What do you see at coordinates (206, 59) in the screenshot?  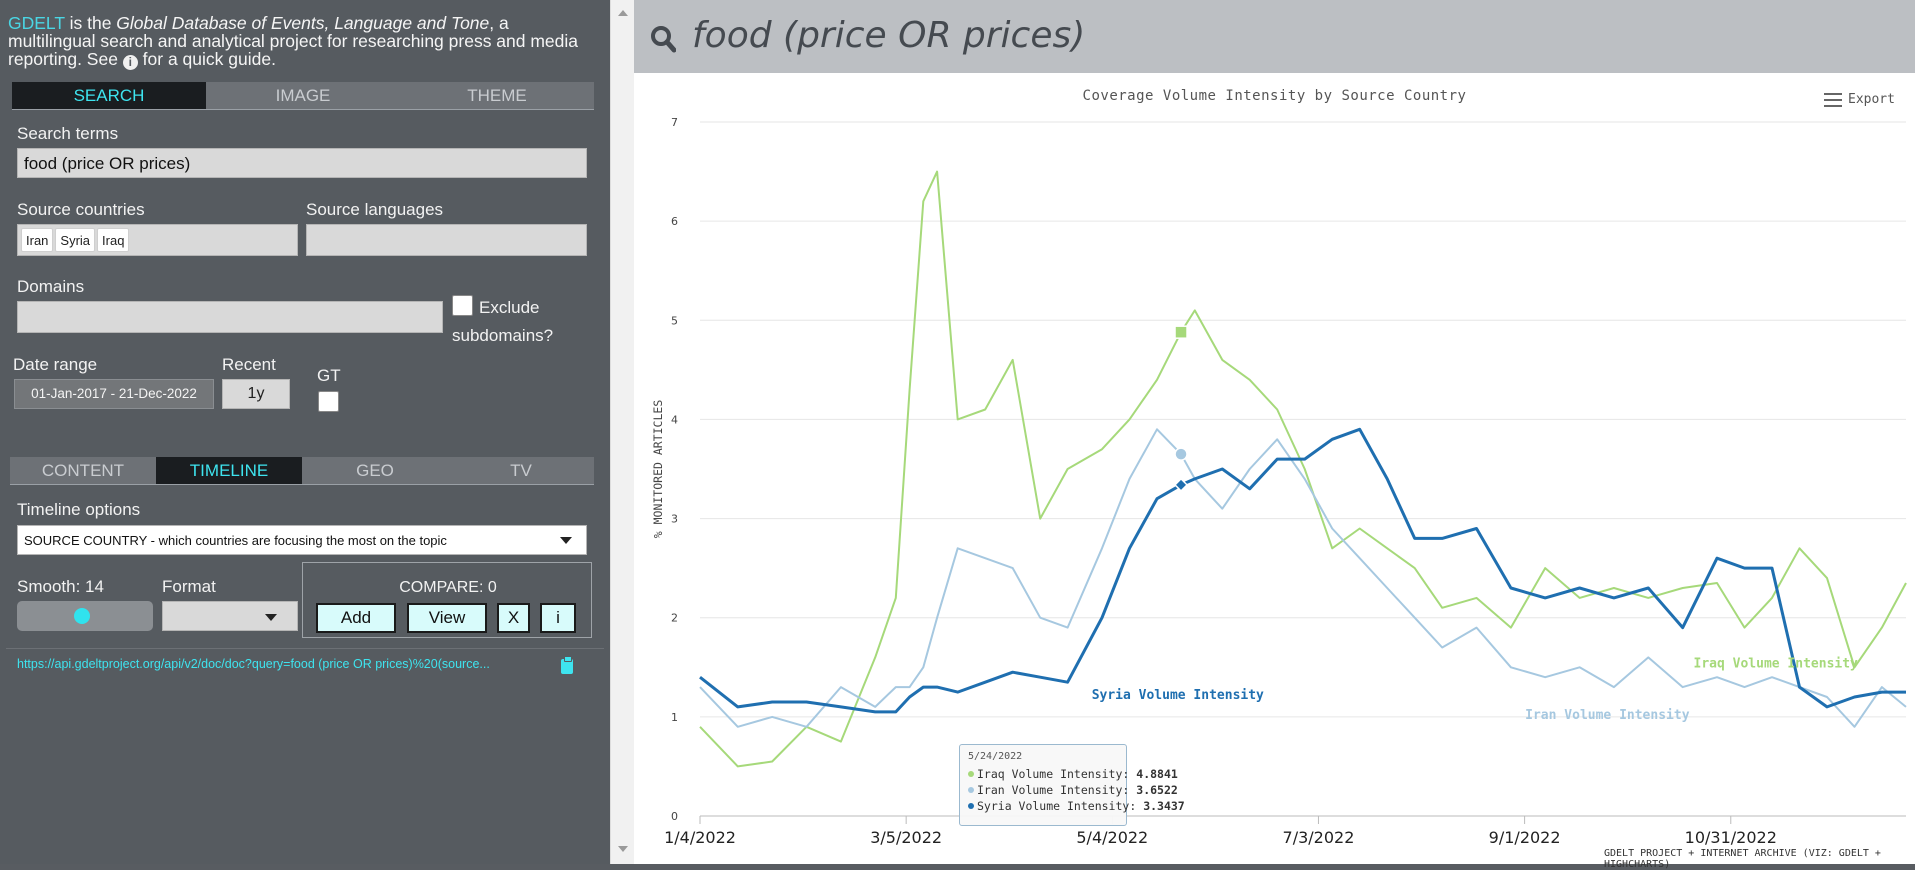 I see `intro-text-3: for a quick guide.` at bounding box center [206, 59].